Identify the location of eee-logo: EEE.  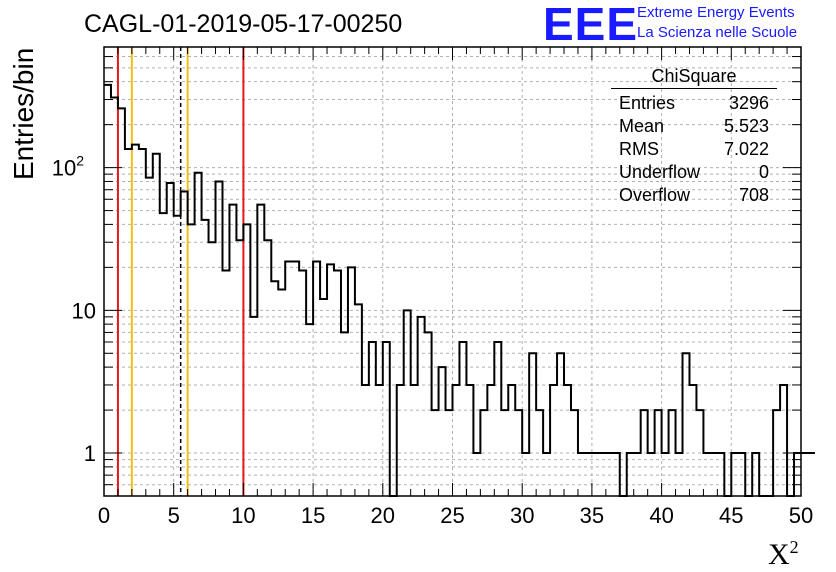
(591, 25).